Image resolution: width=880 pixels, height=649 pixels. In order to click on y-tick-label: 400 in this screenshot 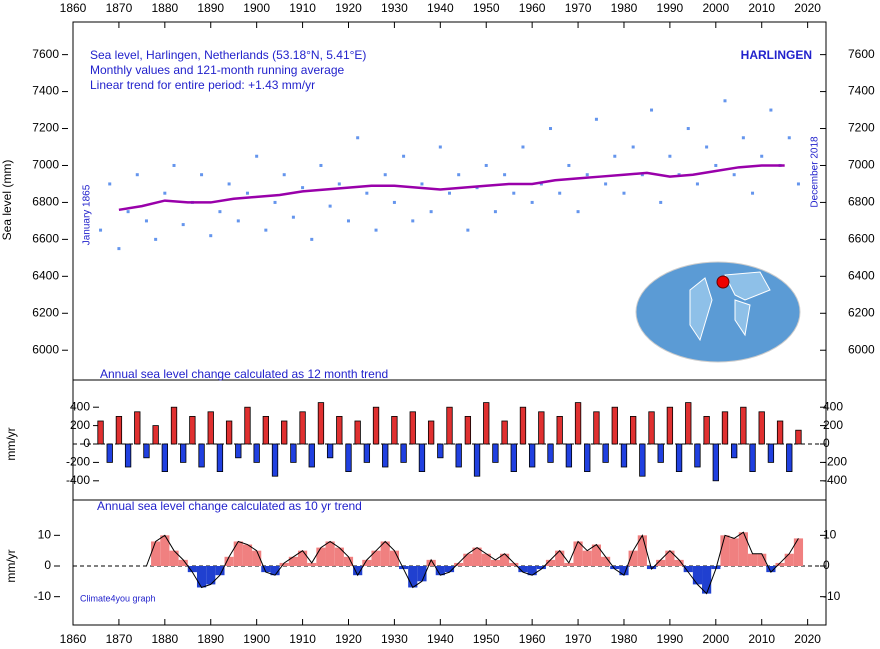, I will do `click(80, 406)`.